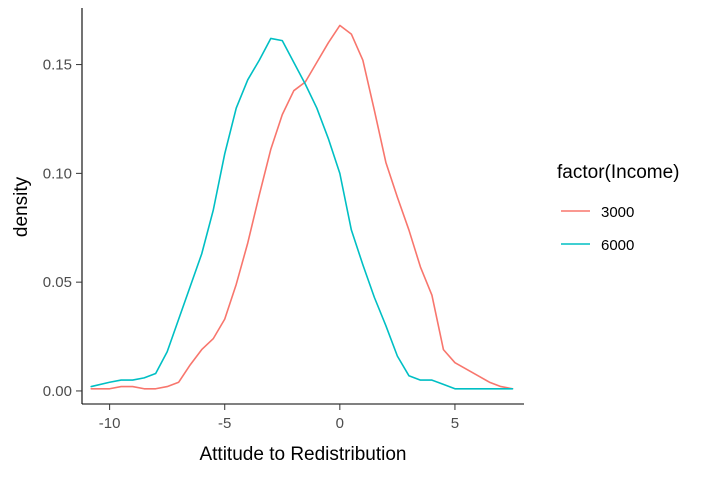  Describe the element at coordinates (597, 229) in the screenshot. I see `legend-items: 3000 6000` at that location.